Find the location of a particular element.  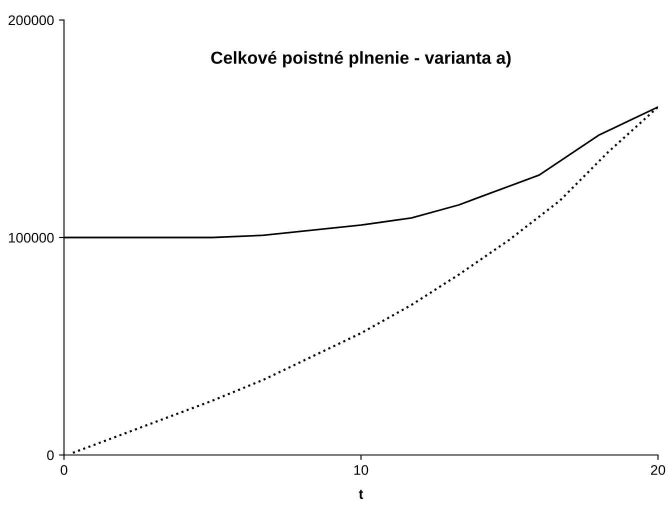

x-tick-label: 10 is located at coordinates (361, 470).